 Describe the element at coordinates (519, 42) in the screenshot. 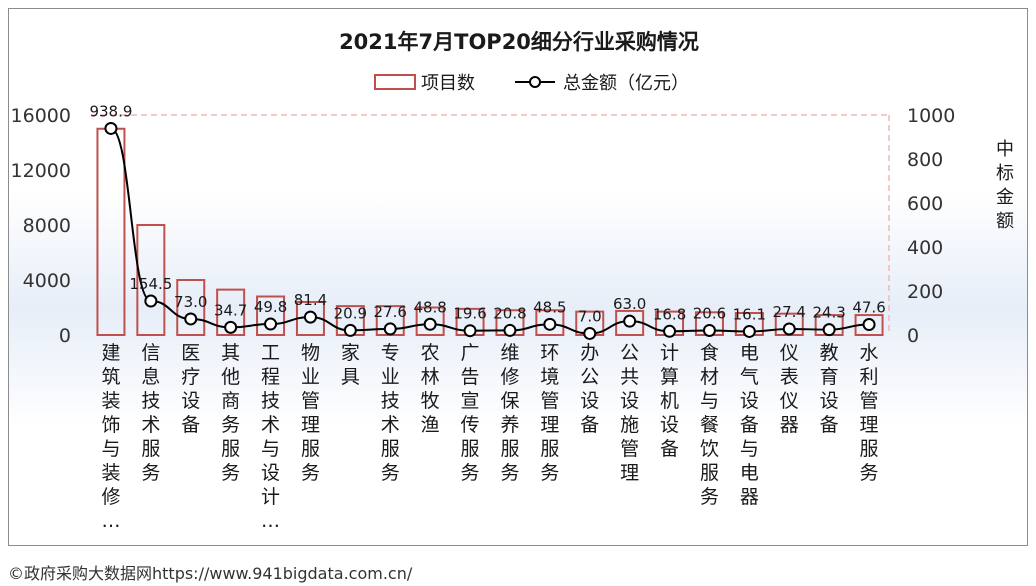

I see `chart-title: 2021年7月TOP20细分行业采购情况` at that location.